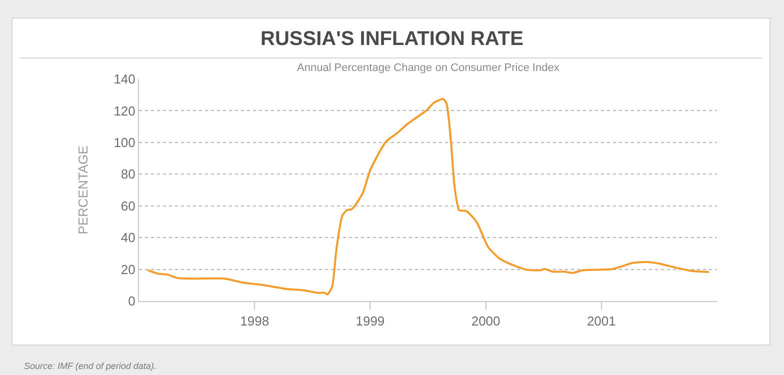  Describe the element at coordinates (370, 321) in the screenshot. I see `x-tick-label: 1999` at that location.